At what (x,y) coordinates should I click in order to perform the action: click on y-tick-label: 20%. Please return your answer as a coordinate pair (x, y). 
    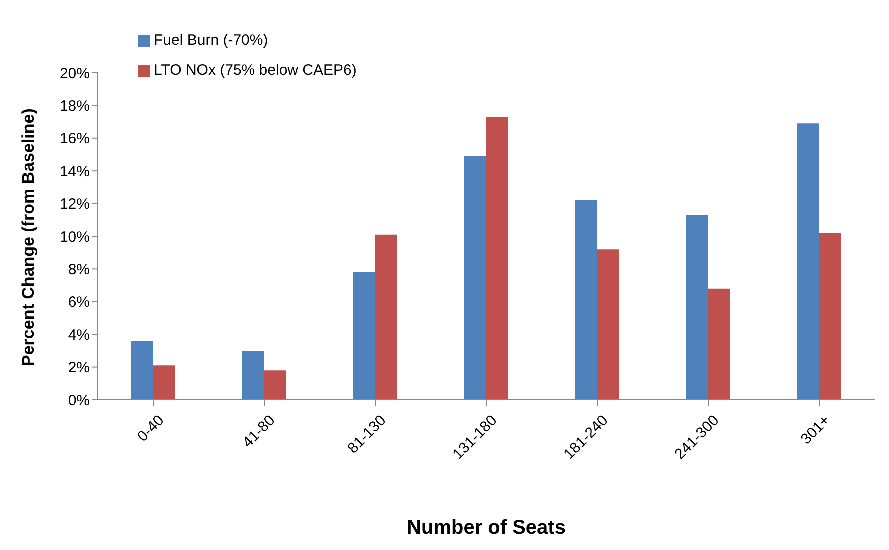
    Looking at the image, I should click on (75, 73).